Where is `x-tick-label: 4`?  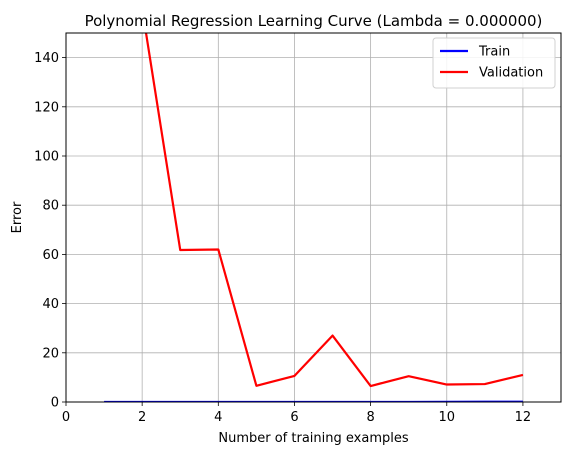
x-tick-label: 4 is located at coordinates (218, 417).